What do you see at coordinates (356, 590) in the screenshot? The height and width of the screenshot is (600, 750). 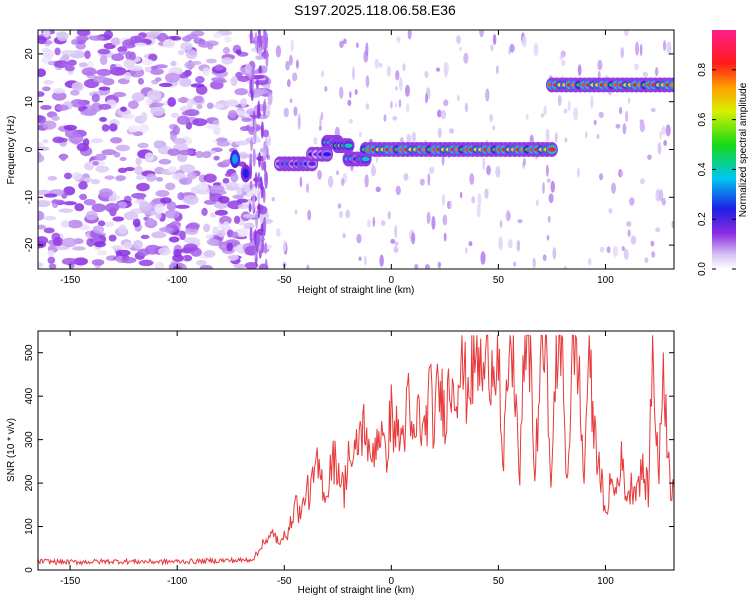 I see `snr-x-axis-label: Height of straight line (km)` at bounding box center [356, 590].